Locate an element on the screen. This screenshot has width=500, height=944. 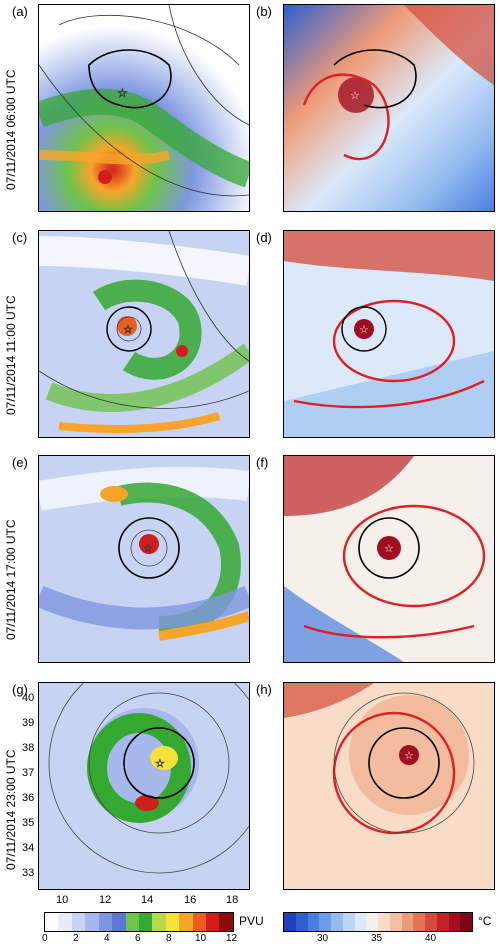
panel-label-d: (d) is located at coordinates (264, 237).